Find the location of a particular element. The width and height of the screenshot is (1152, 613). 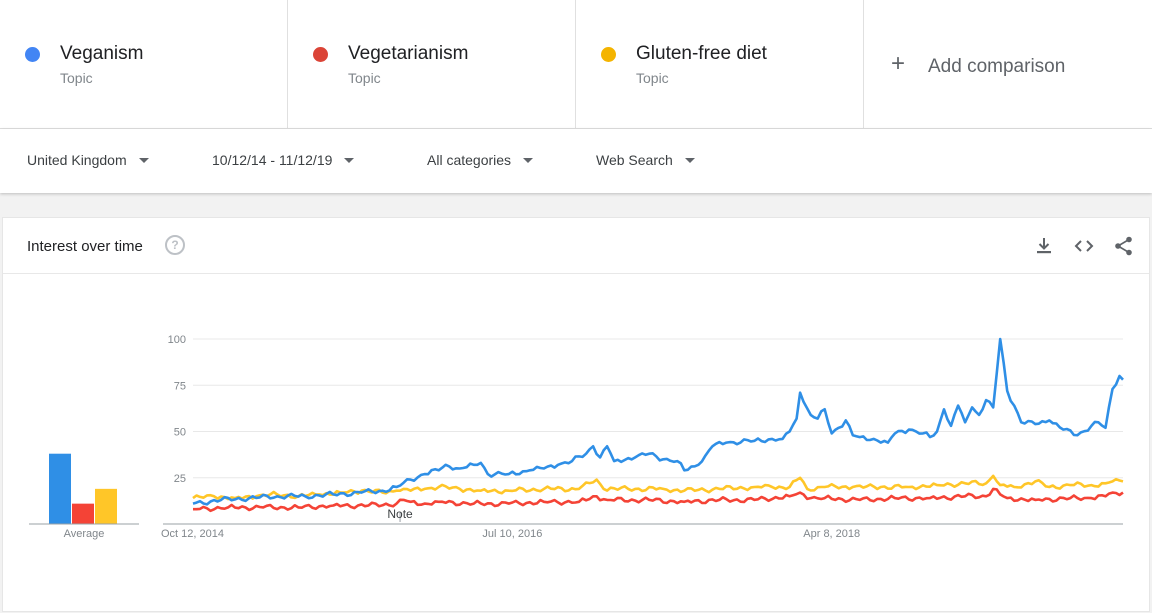

add-comparison-label: Add comparison is located at coordinates (997, 66).